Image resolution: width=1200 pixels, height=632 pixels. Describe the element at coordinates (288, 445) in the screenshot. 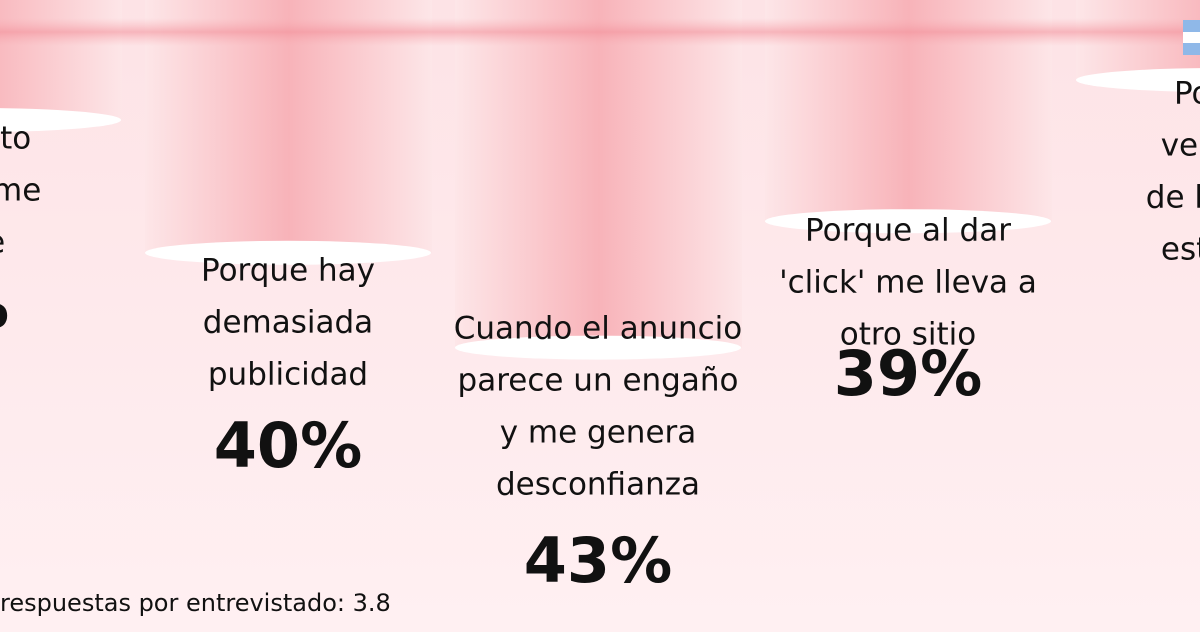

I see `value-label: 40%` at that location.